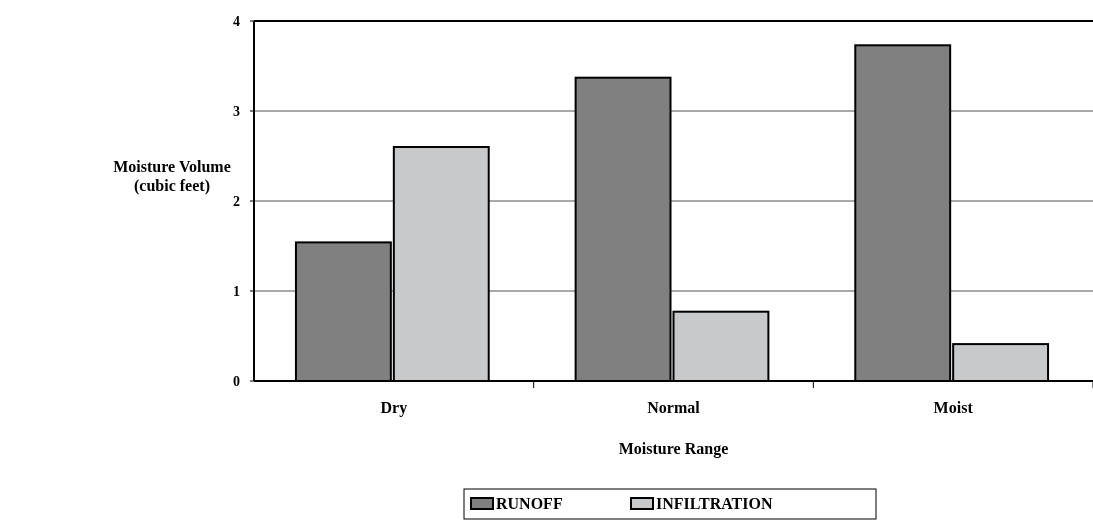 The image size is (1093, 520). I want to click on x-tick-label: Dry, so click(394, 408).